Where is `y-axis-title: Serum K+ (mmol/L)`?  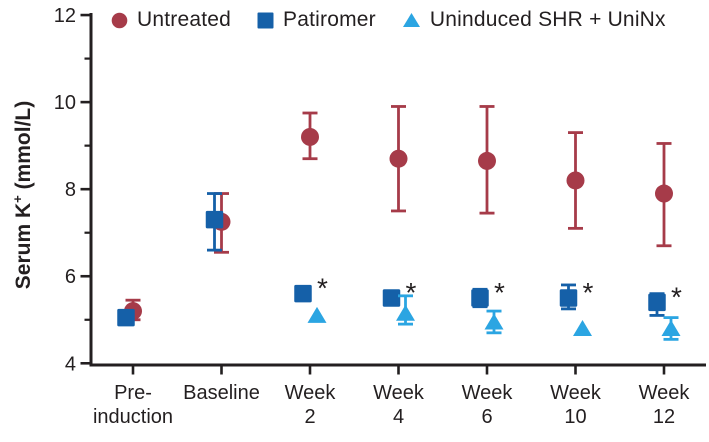
y-axis-title: Serum K+ (mmol/L) is located at coordinates (24, 195).